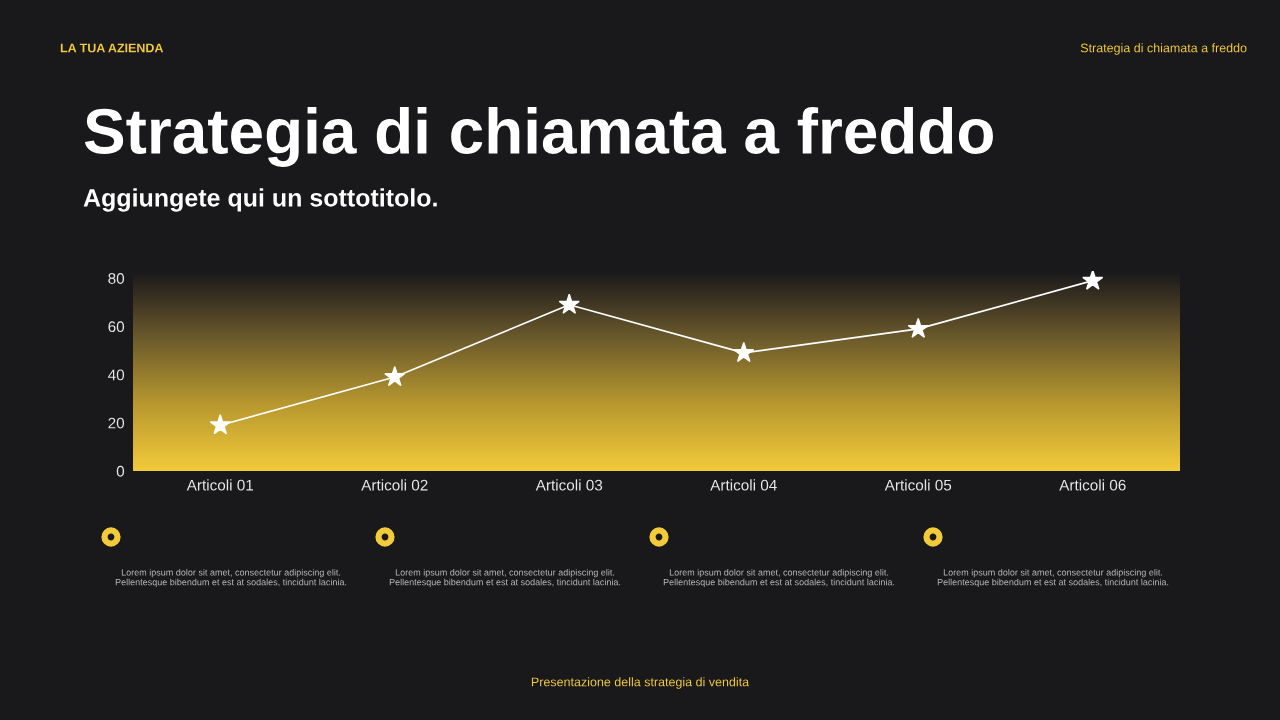  I want to click on chart-title: Strategia di chiamata a freddo, so click(538, 137).